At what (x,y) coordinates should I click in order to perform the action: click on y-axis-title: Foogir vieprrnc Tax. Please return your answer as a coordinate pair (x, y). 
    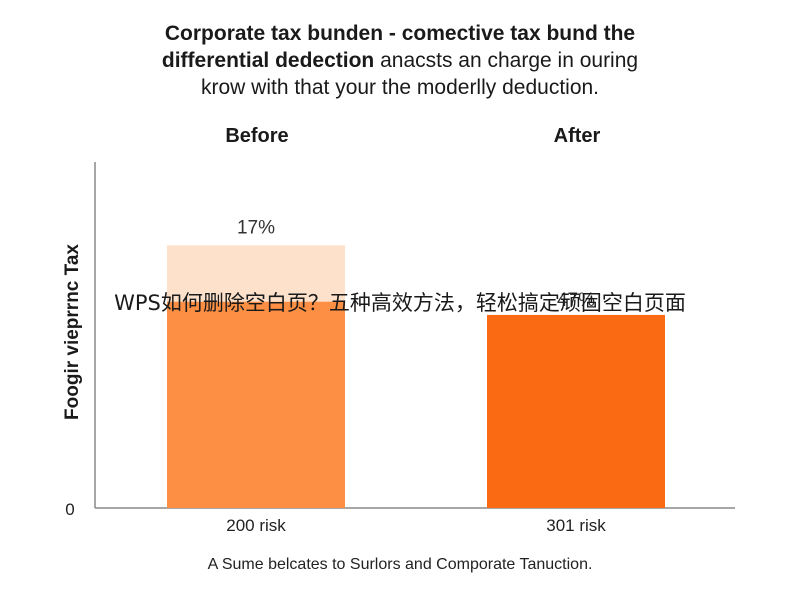
    Looking at the image, I should click on (72, 332).